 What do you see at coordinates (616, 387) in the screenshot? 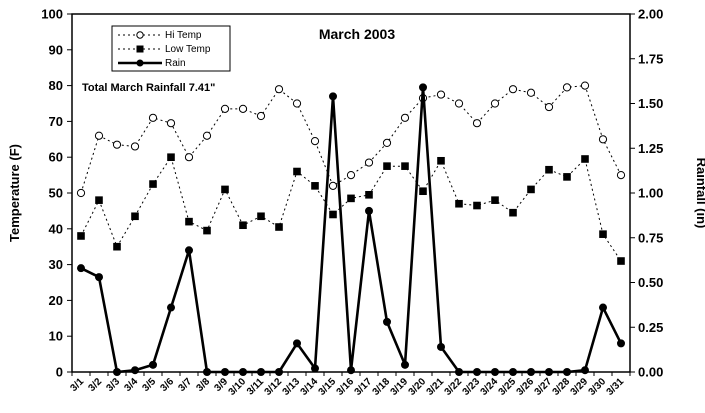
I see `x-tick-label: 3/31` at bounding box center [616, 387].